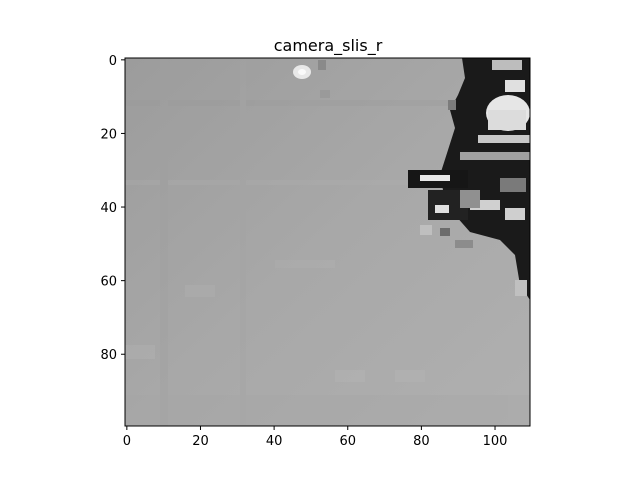 The width and height of the screenshot is (640, 480). I want to click on y-tick-label: 80, so click(108, 355).